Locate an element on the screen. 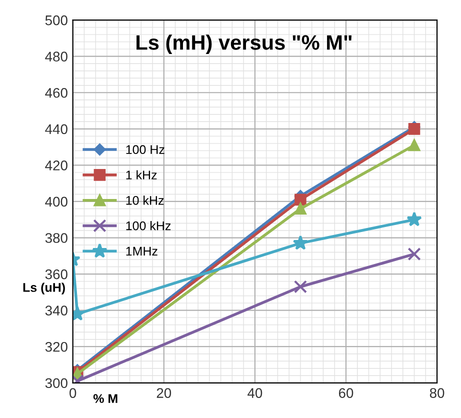  y-tick-label: 480 is located at coordinates (56, 57).